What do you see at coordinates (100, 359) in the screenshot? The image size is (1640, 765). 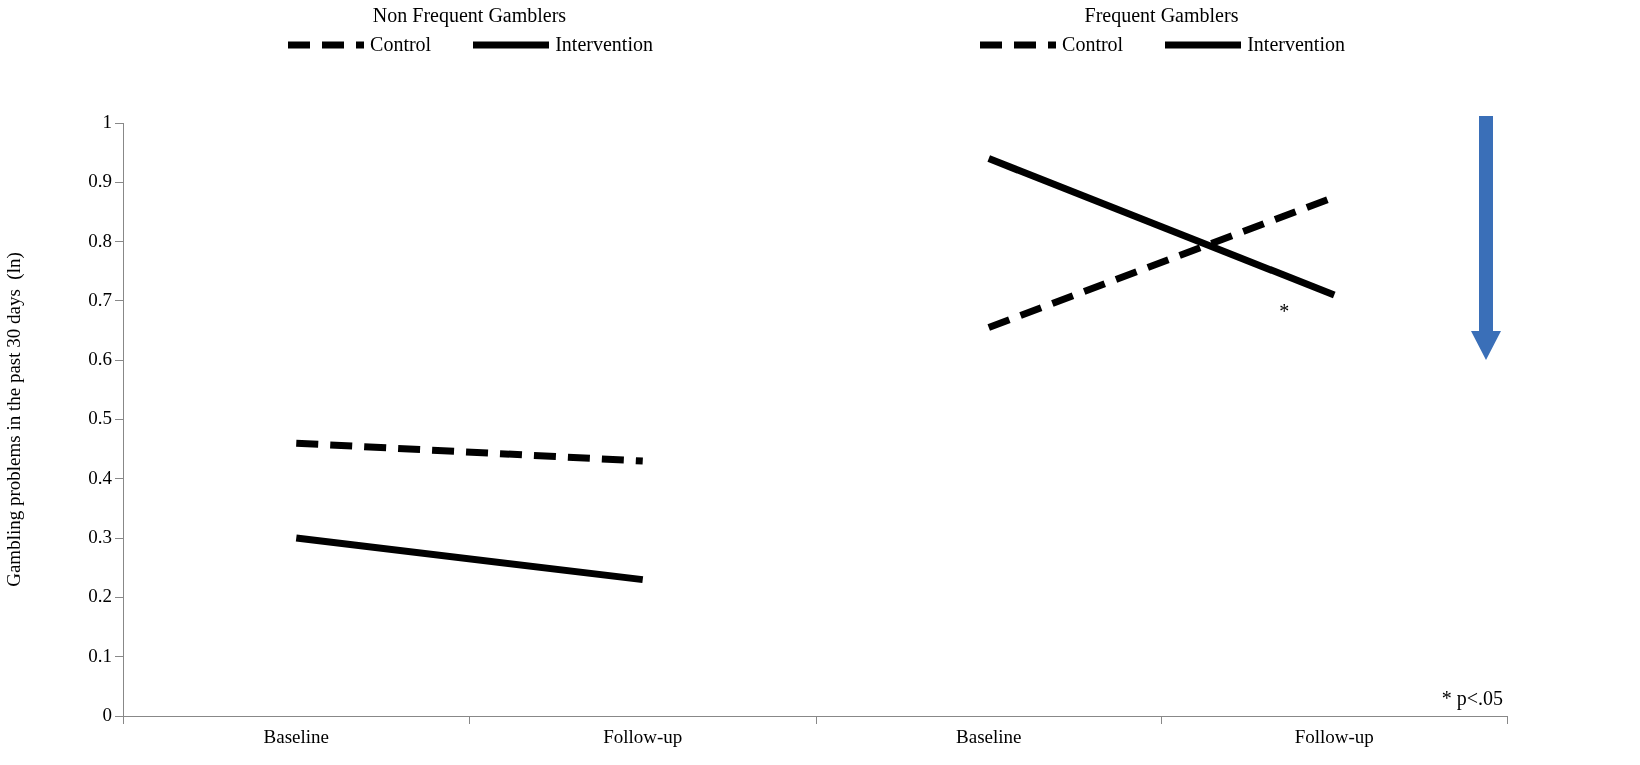 I see `y-tick-label: 0.6` at bounding box center [100, 359].